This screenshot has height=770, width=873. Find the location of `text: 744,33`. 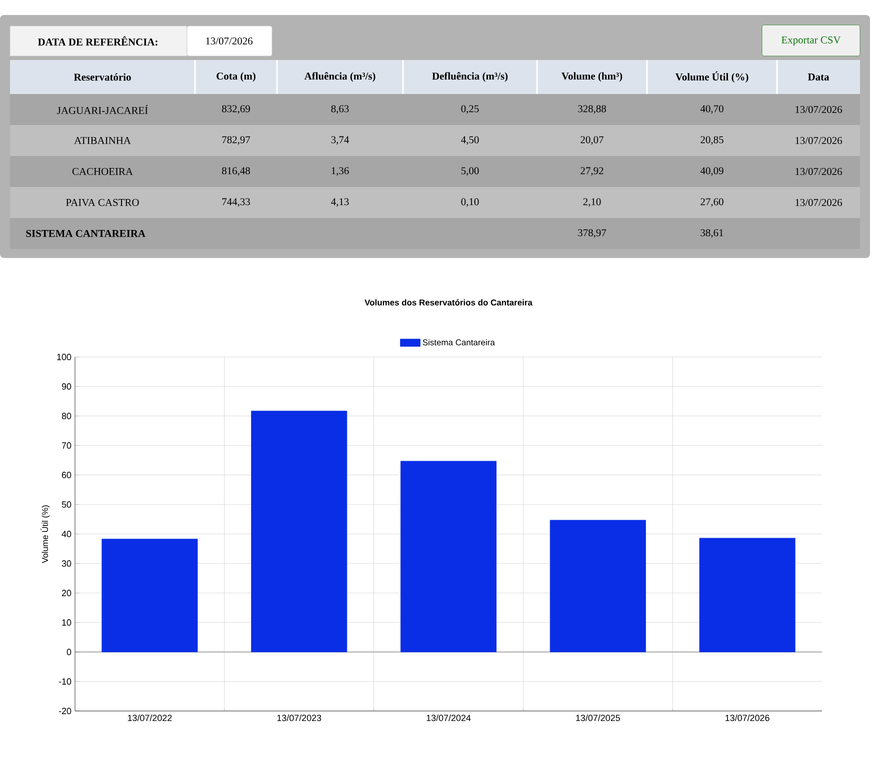

text: 744,33 is located at coordinates (236, 202).